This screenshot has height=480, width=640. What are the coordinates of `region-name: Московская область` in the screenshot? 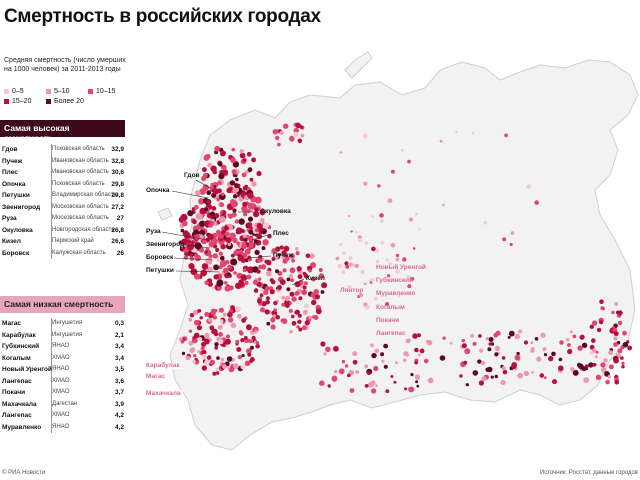 It's located at (80, 206).